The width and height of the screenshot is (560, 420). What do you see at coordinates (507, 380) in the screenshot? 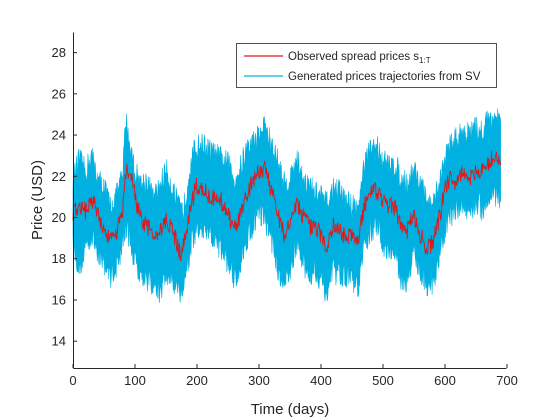
I see `x-tick-label: 700` at bounding box center [507, 380].